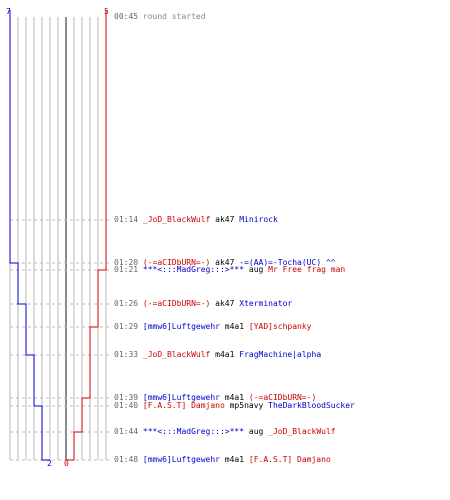 The width and height of the screenshot is (450, 500). What do you see at coordinates (306, 269) in the screenshot?
I see `event-player: Mr Free frag man` at bounding box center [306, 269].